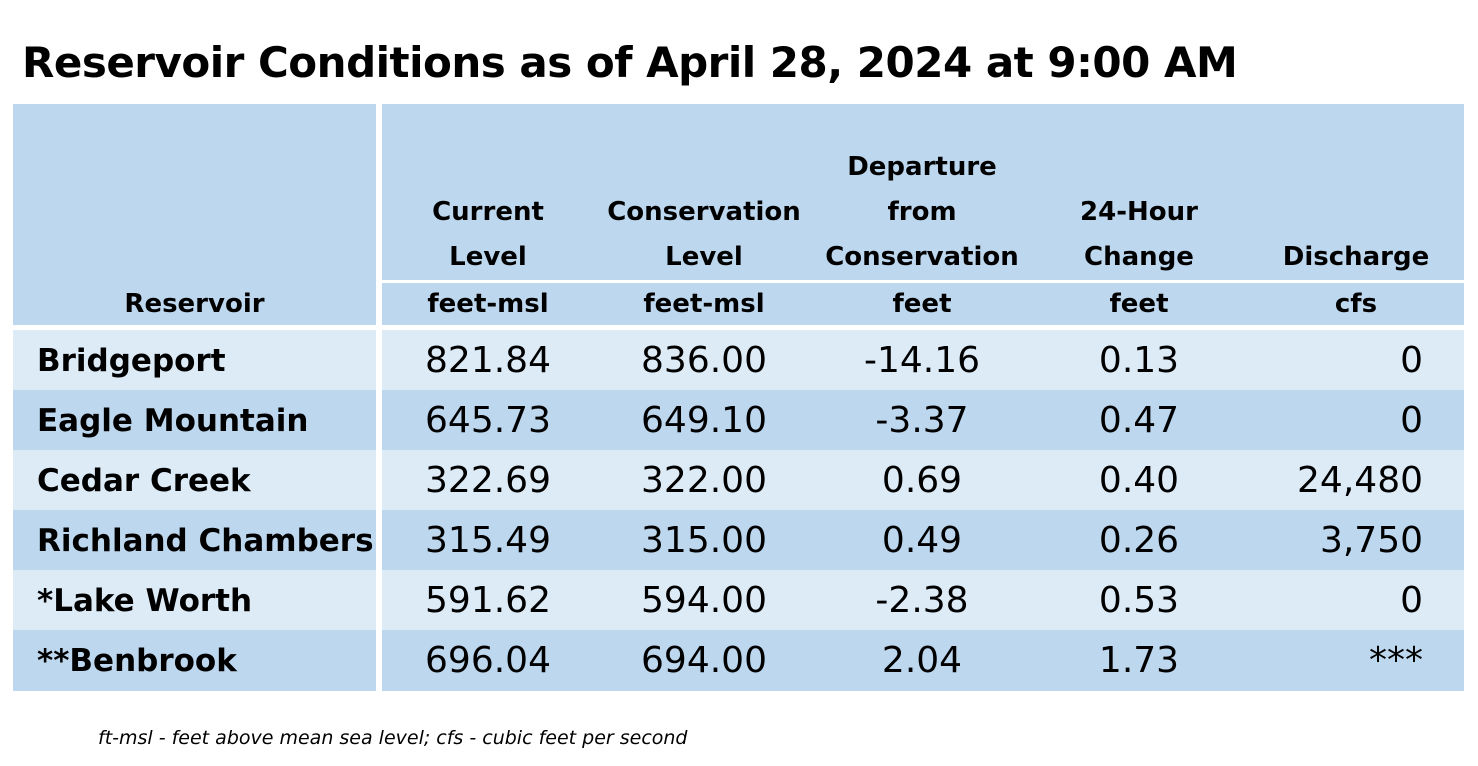 This screenshot has width=1478, height=766. Describe the element at coordinates (922, 192) in the screenshot. I see `header-departure: Departure from Conservation` at that location.